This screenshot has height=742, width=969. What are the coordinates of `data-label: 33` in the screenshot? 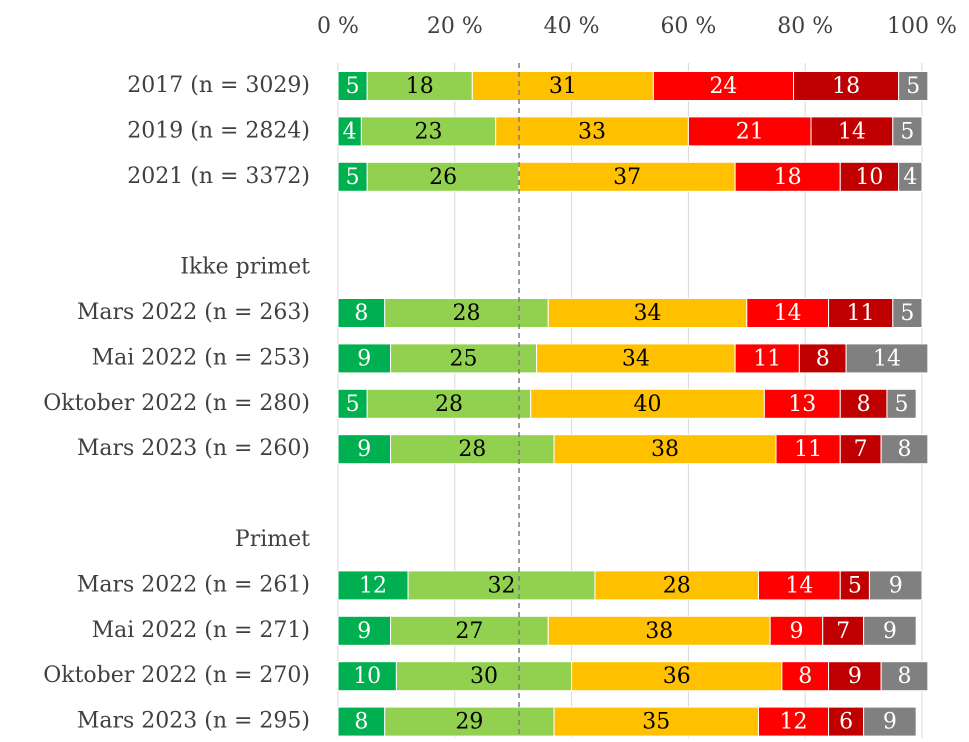 It's located at (592, 131).